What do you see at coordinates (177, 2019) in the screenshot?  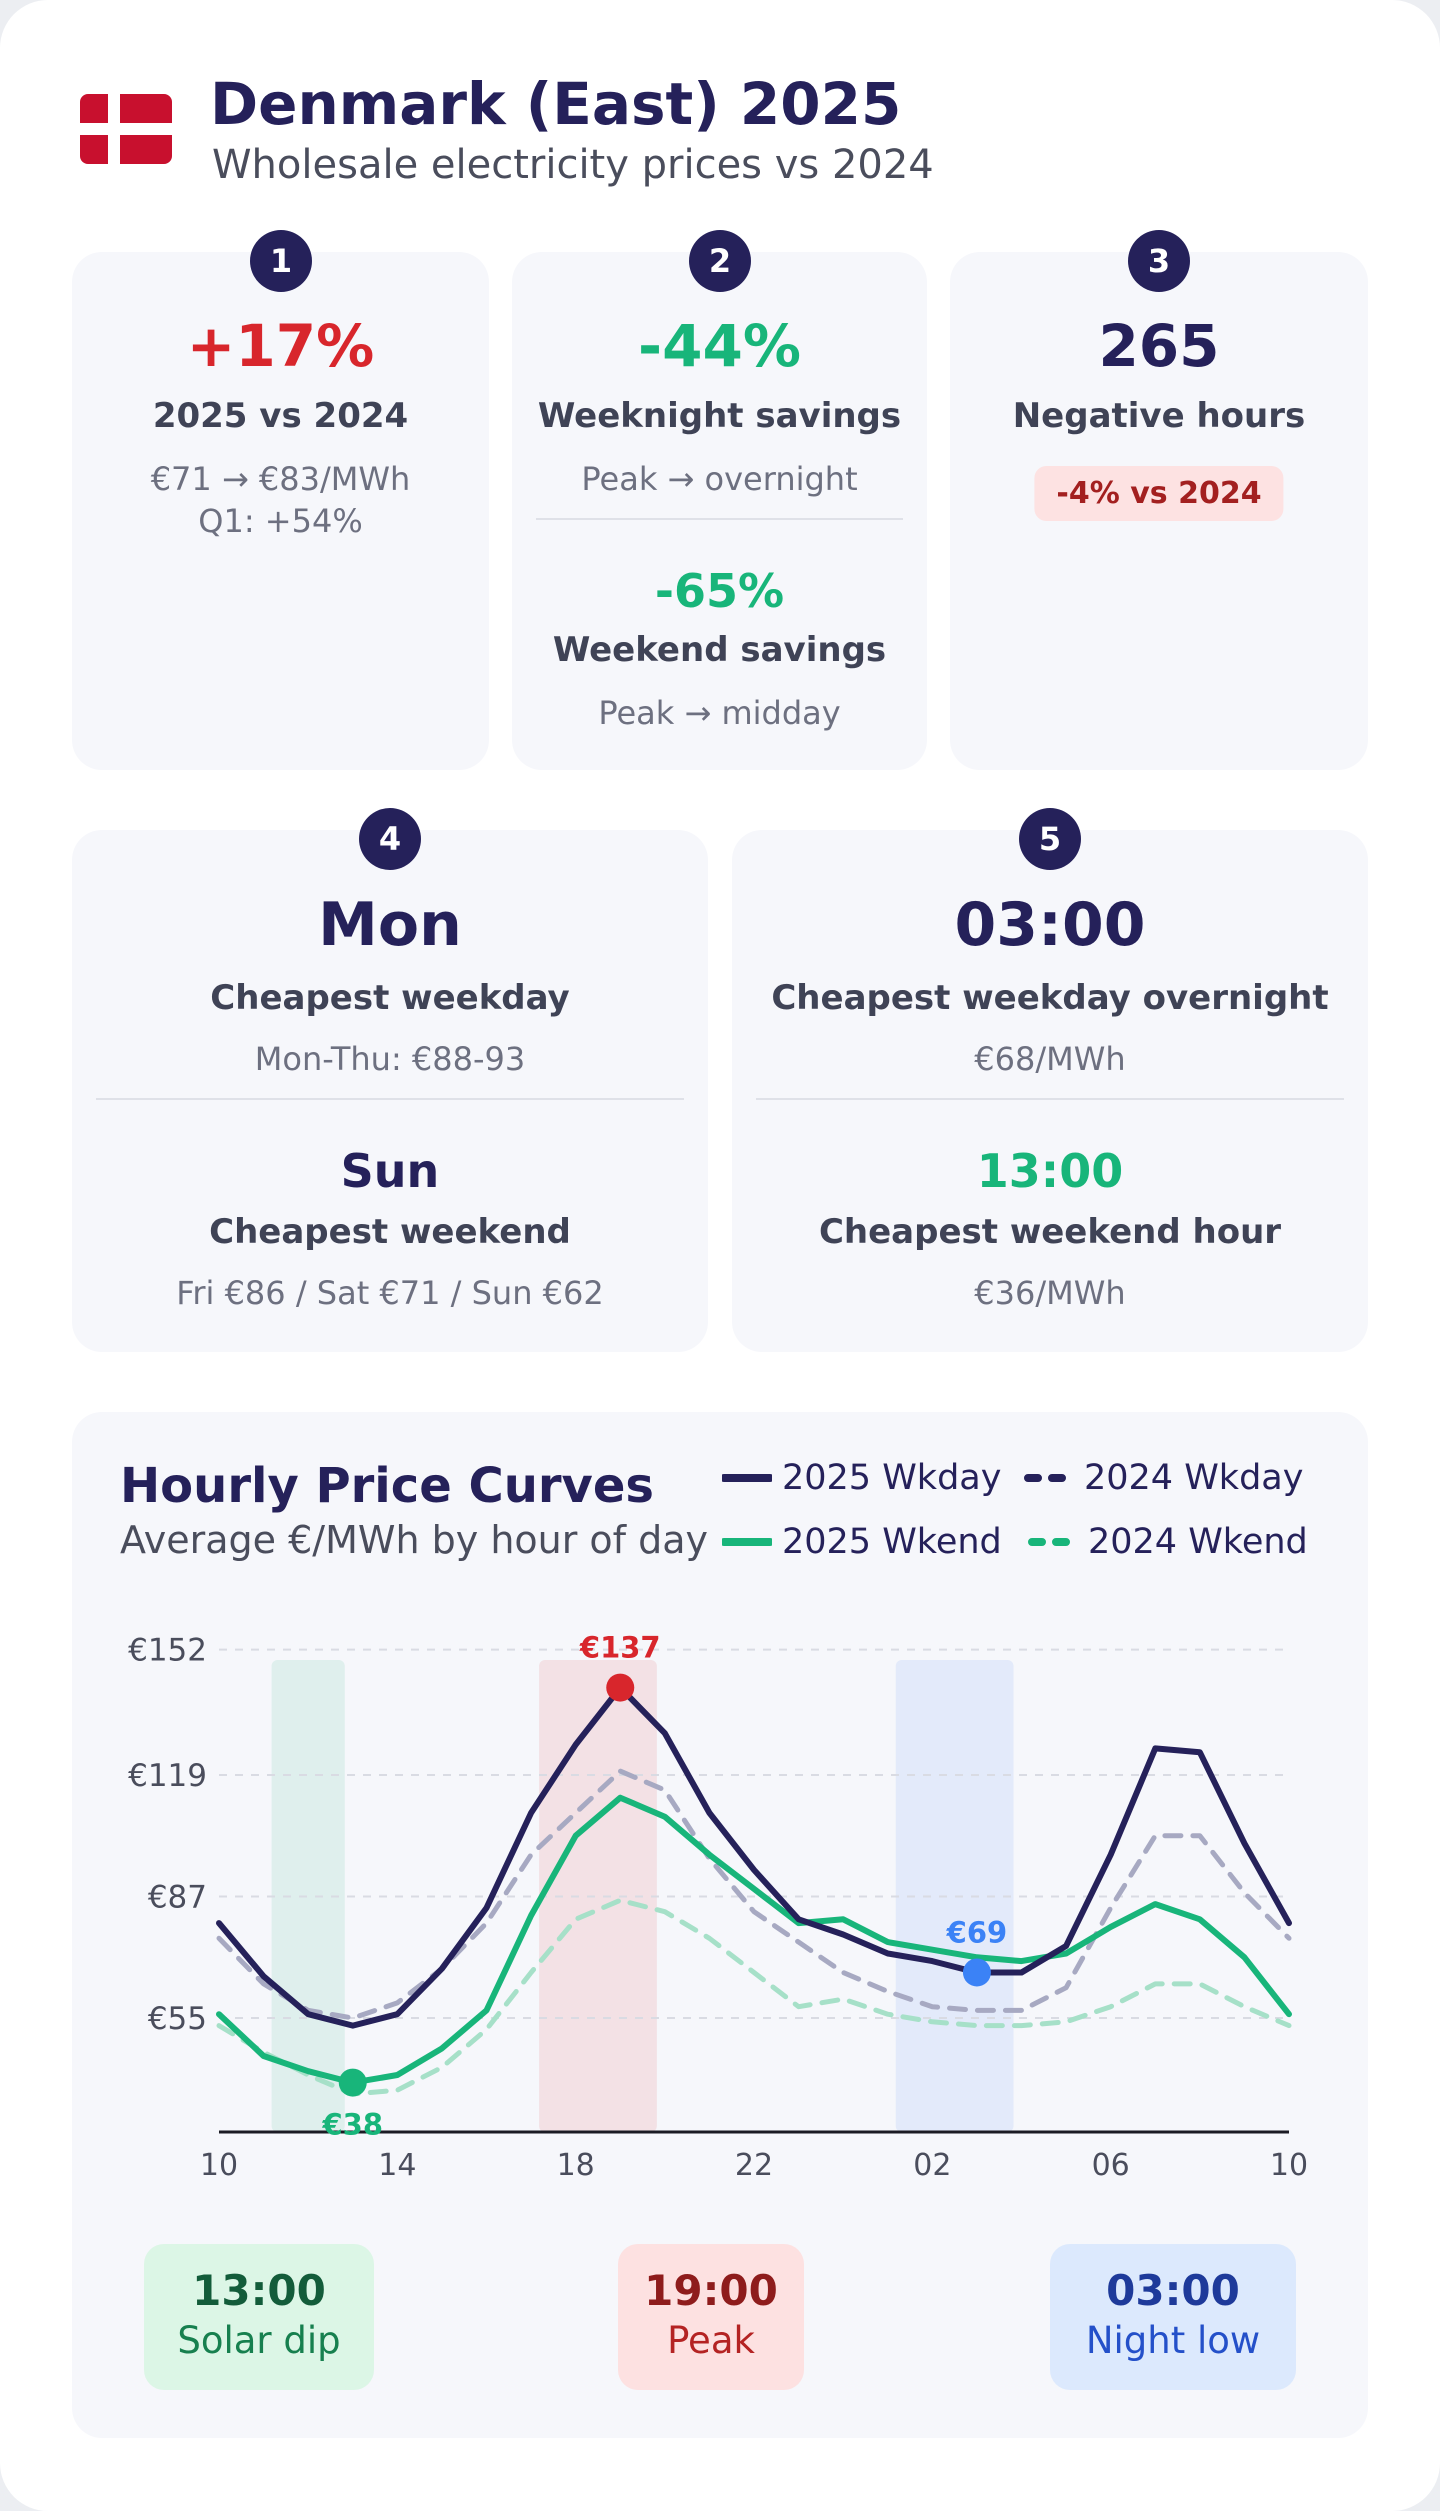 I see `y-tick-label: €55` at bounding box center [177, 2019].